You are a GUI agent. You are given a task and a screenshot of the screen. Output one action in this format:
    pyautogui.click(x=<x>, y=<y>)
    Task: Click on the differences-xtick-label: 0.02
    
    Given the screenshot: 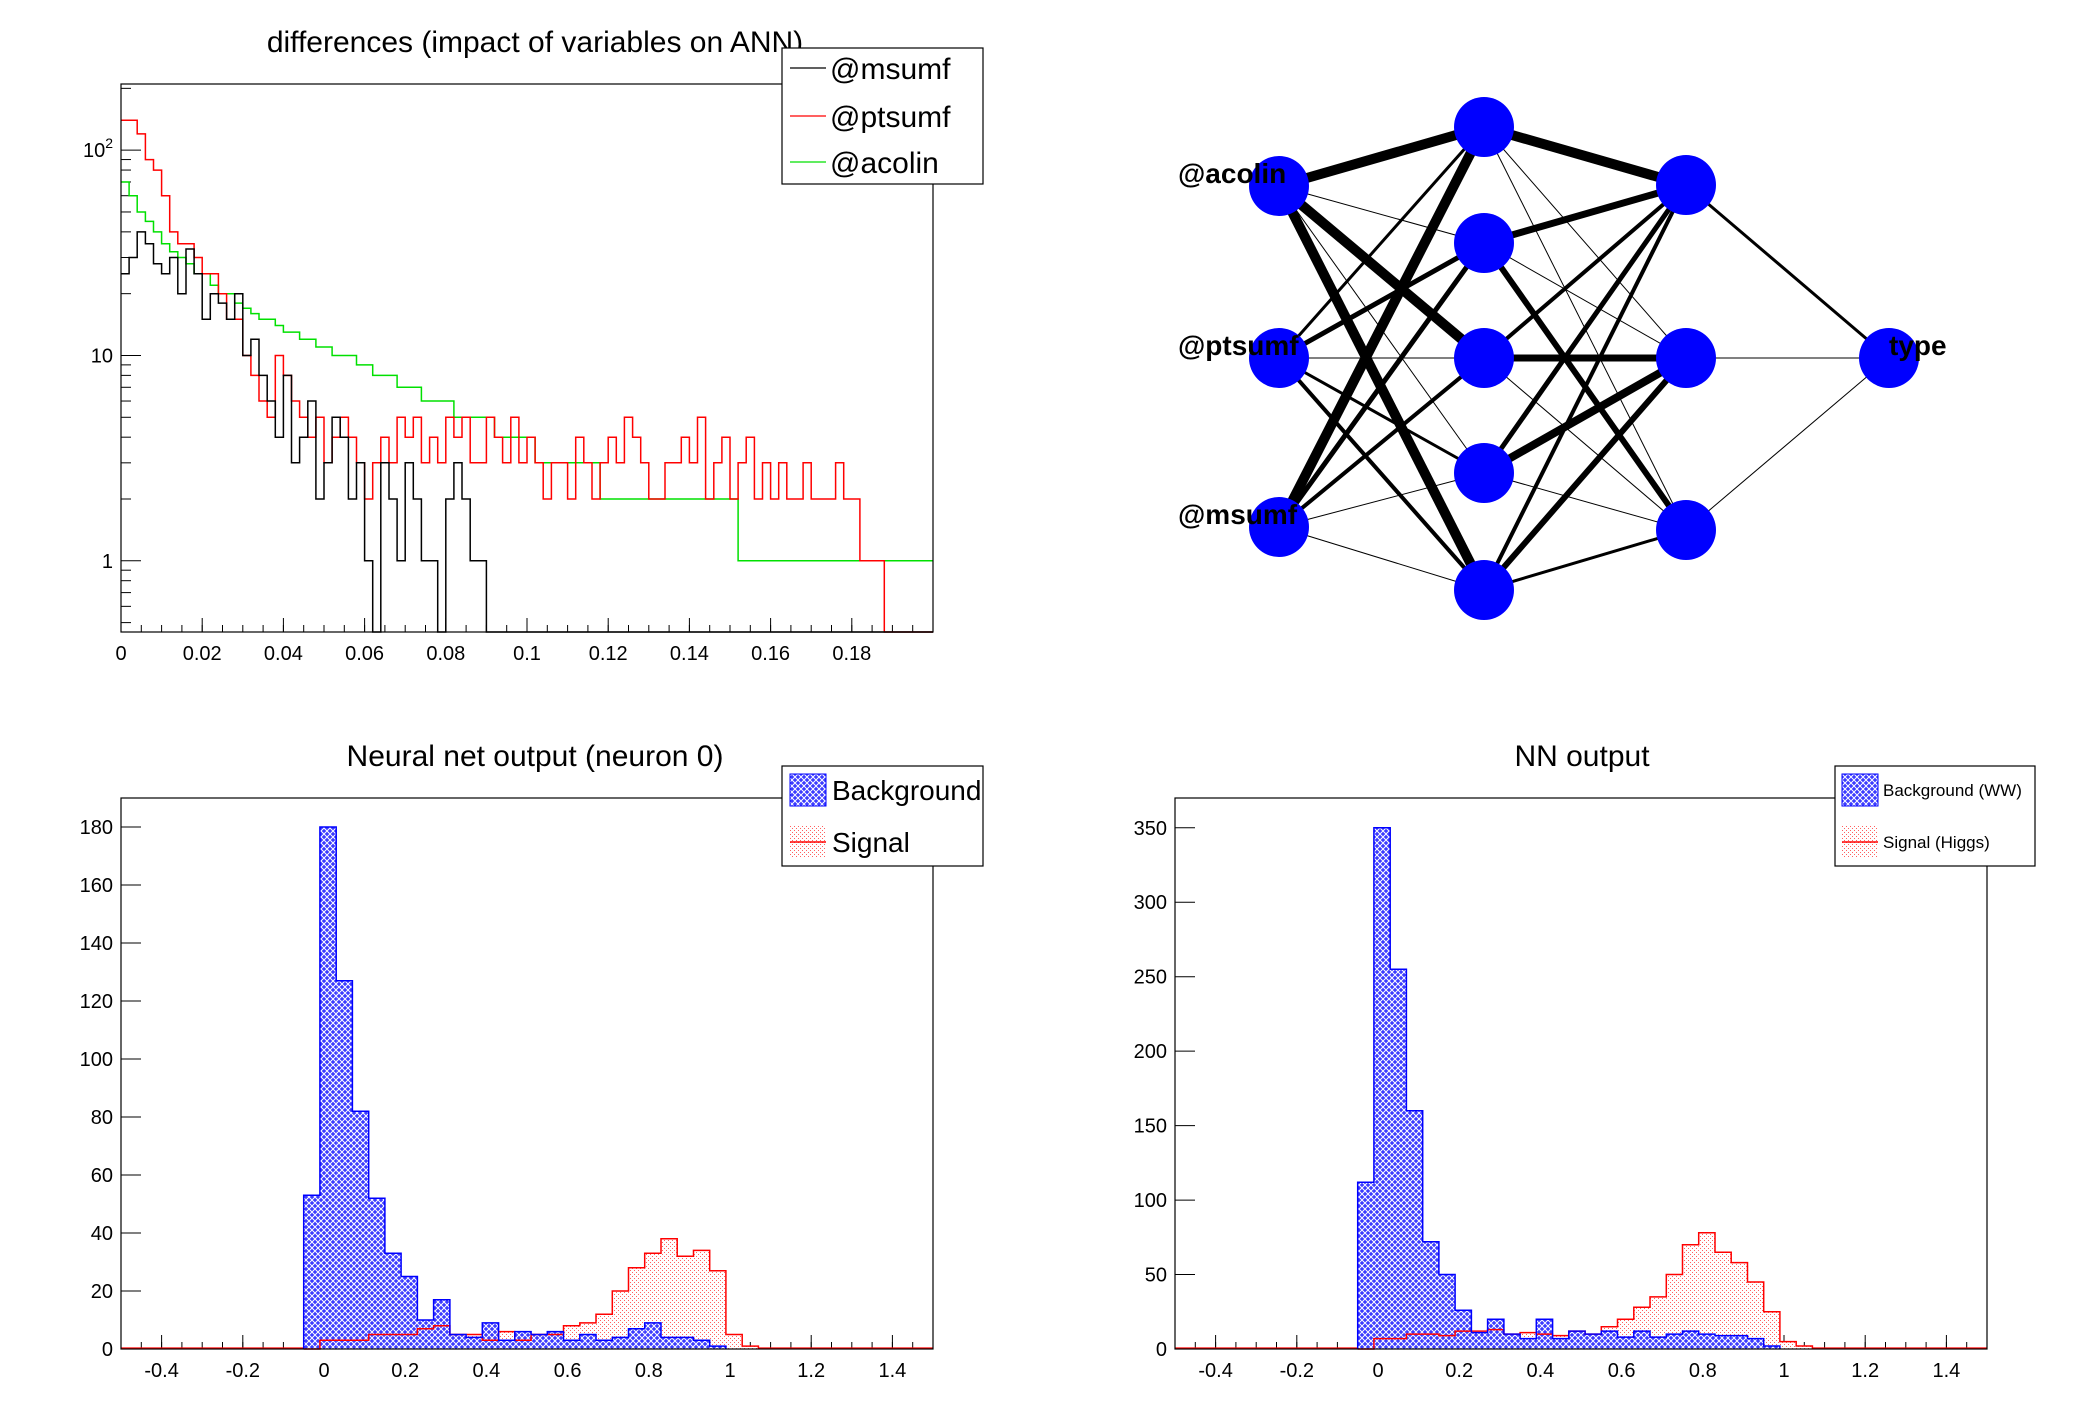 What is the action you would take?
    pyautogui.click(x=202, y=654)
    